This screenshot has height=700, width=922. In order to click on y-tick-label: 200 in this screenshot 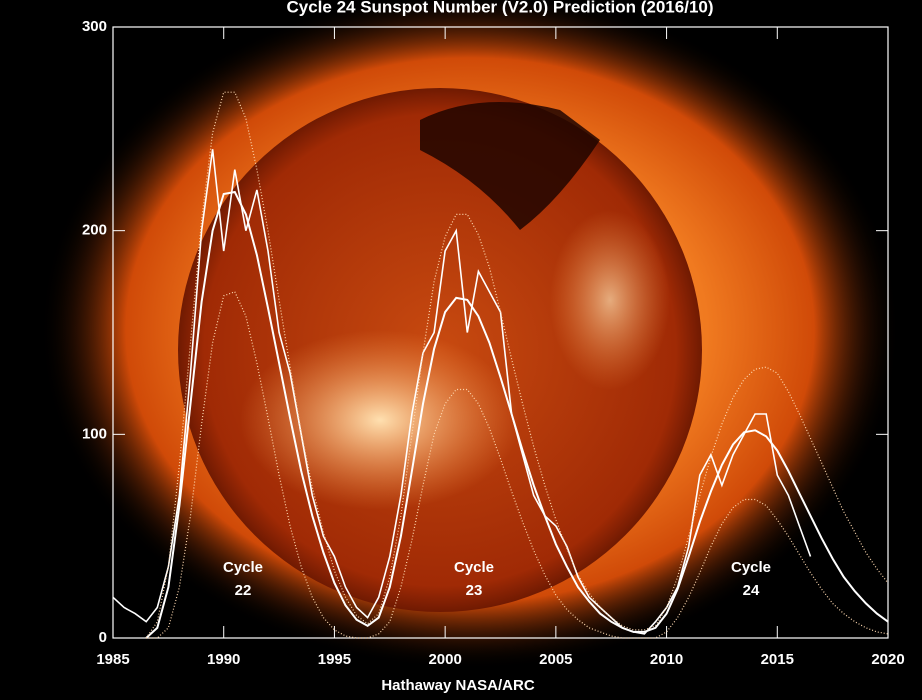, I will do `click(94, 230)`.